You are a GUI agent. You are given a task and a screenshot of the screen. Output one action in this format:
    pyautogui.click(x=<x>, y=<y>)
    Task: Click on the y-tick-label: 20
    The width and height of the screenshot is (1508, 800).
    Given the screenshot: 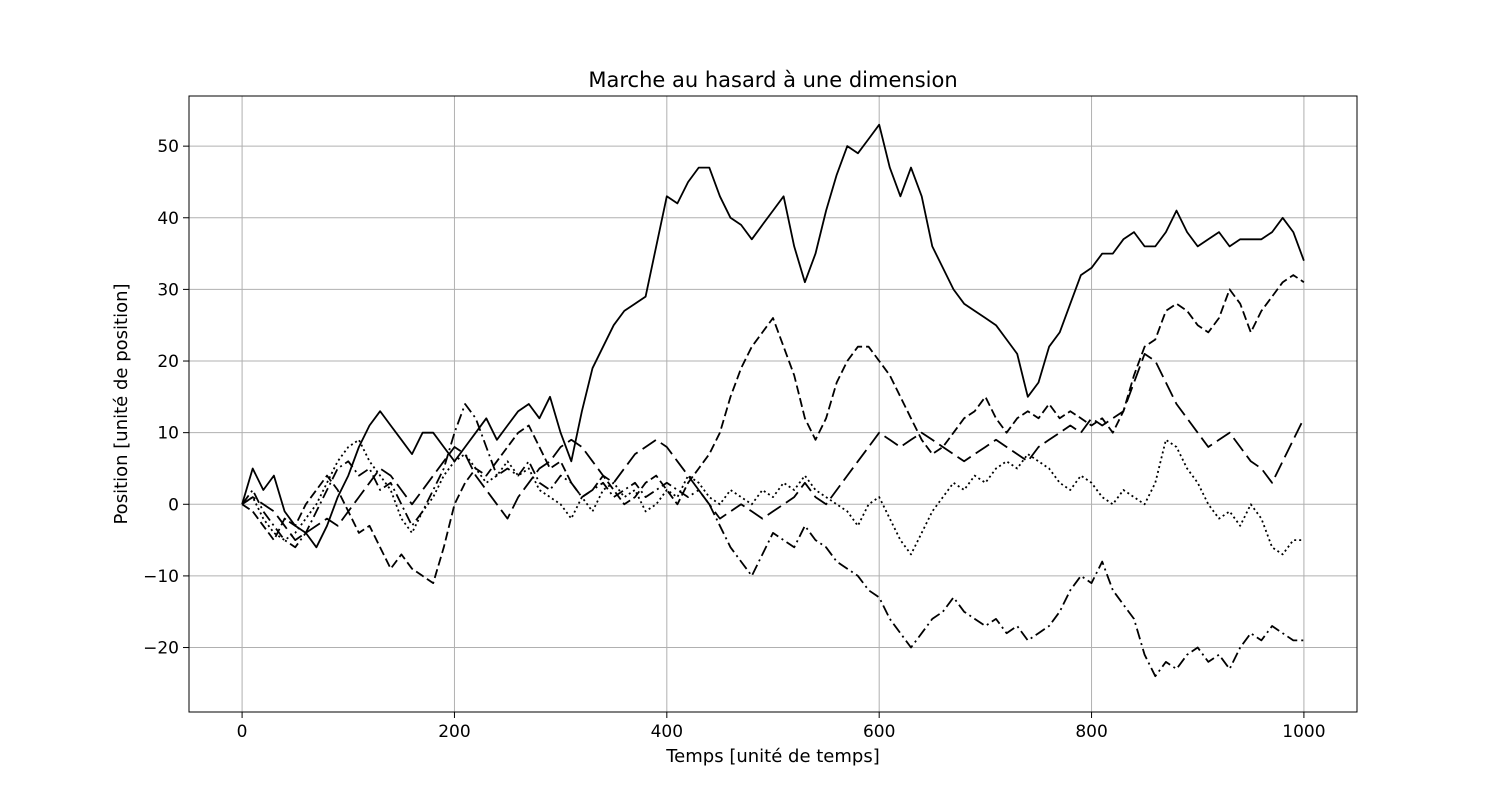 What is the action you would take?
    pyautogui.click(x=168, y=362)
    